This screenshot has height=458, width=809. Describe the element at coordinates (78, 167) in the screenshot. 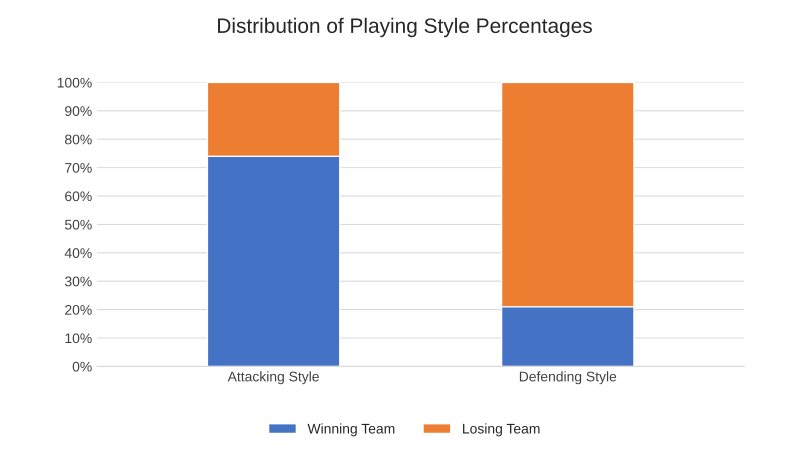

I see `y-tick-label: 70%` at that location.